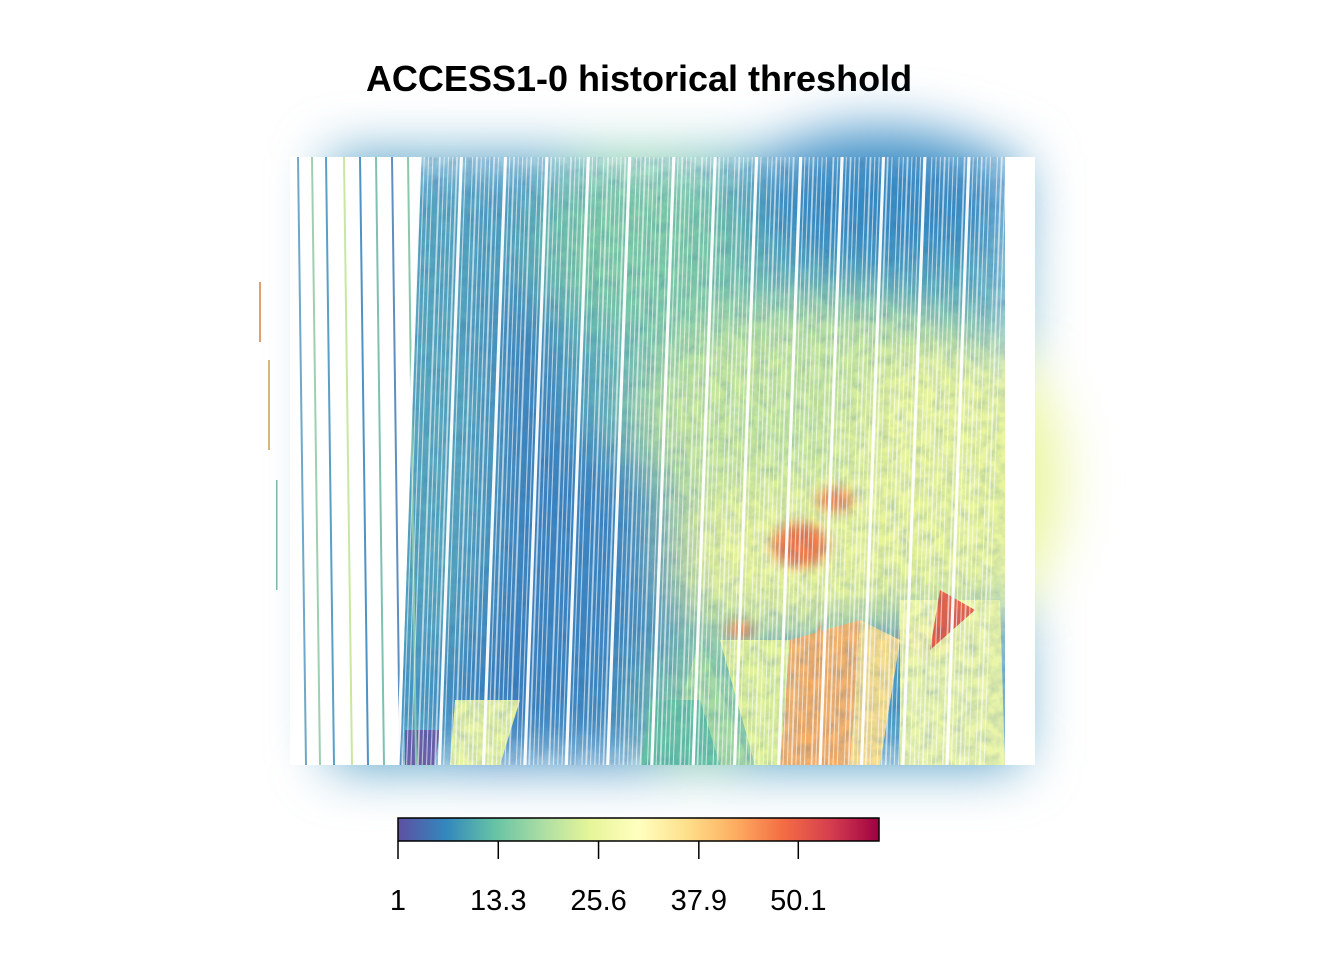 This screenshot has height=960, width=1344. I want to click on colorbar-tick-label: 37.9, so click(699, 901).